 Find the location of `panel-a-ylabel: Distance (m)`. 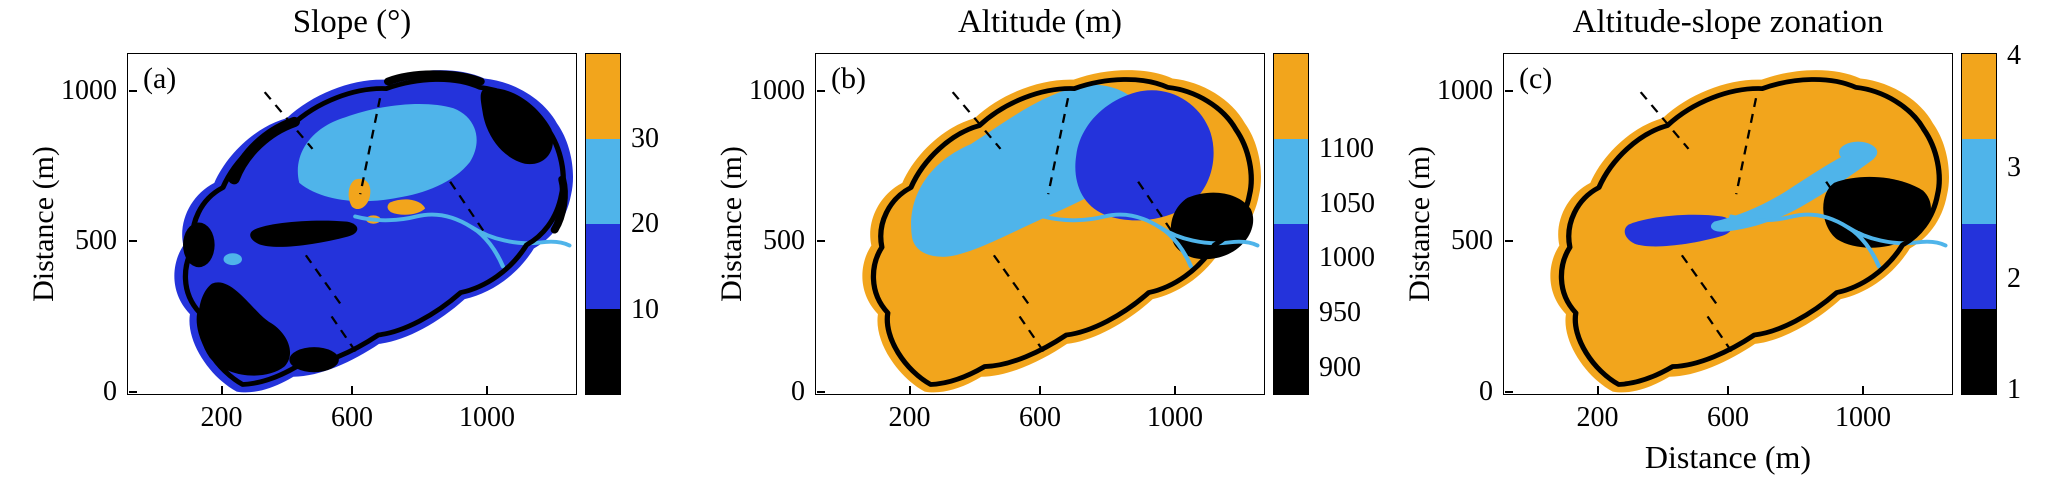

panel-a-ylabel: Distance (m) is located at coordinates (43, 224).